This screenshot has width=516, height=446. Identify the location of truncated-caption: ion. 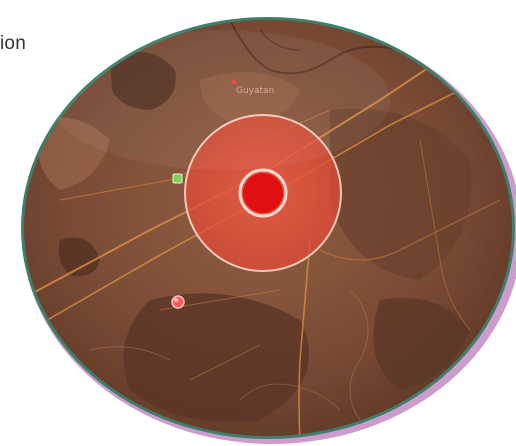
(13, 43).